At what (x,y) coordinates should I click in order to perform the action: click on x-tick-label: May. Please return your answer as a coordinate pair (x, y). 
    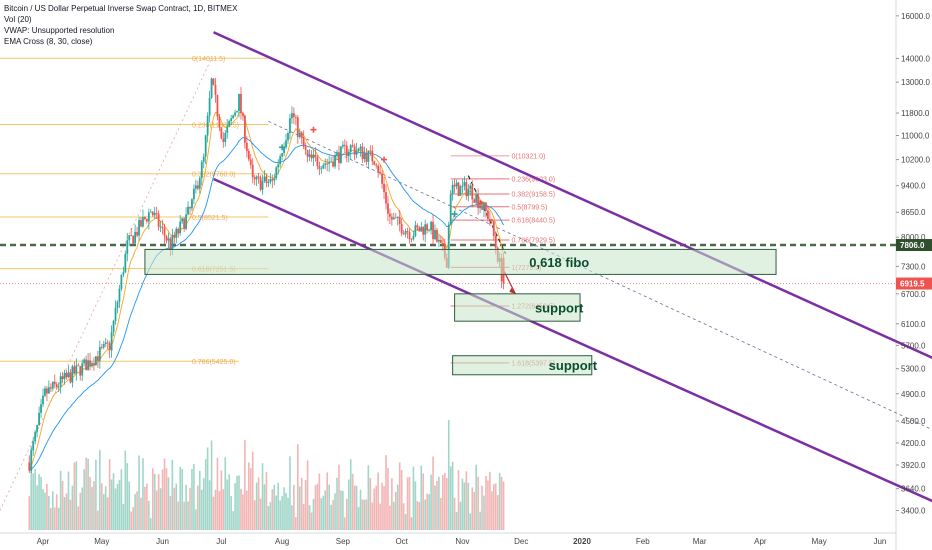
    Looking at the image, I should click on (819, 541).